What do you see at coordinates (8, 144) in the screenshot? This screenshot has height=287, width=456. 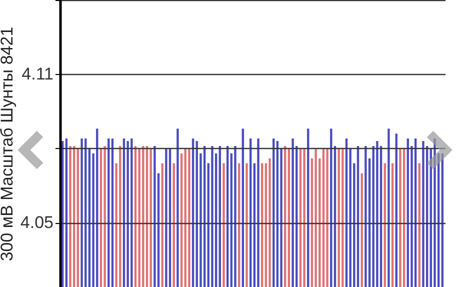 I see `y-axis-title: 300 мВ Масштаб Шунты 8421` at bounding box center [8, 144].